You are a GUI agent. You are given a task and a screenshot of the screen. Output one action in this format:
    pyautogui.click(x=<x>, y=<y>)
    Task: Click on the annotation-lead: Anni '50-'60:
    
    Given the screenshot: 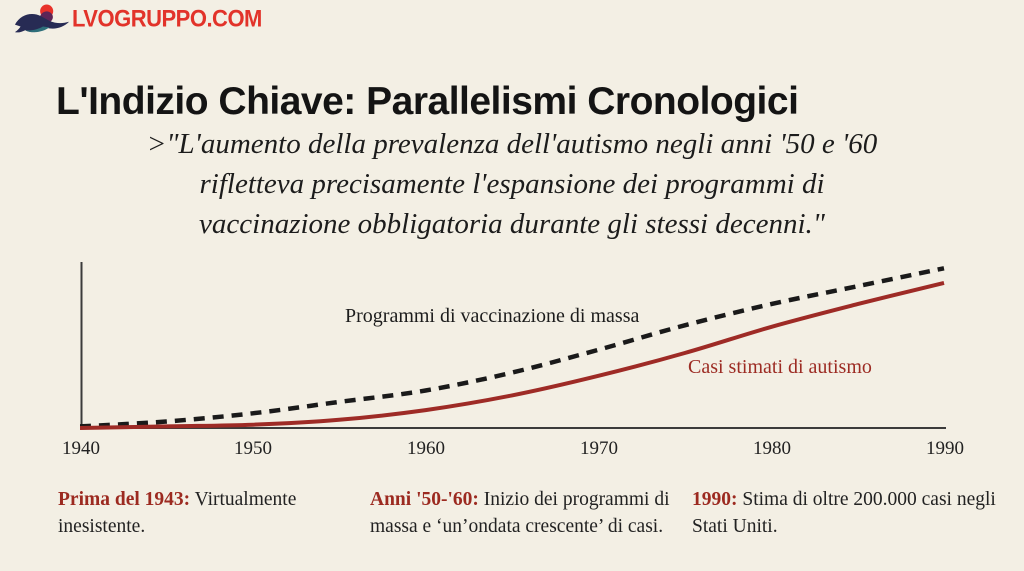 What is the action you would take?
    pyautogui.click(x=424, y=499)
    